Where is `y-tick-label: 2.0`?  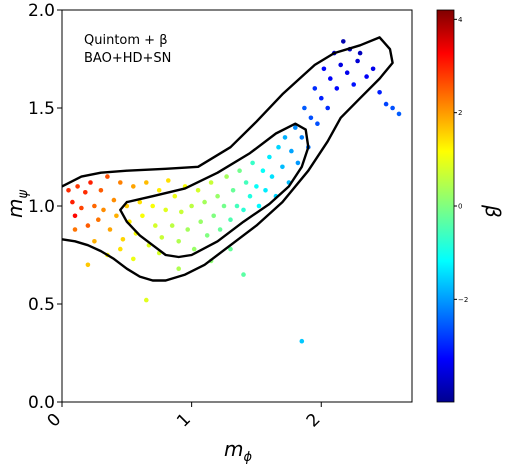
y-tick-label: 2.0 is located at coordinates (41, 11).